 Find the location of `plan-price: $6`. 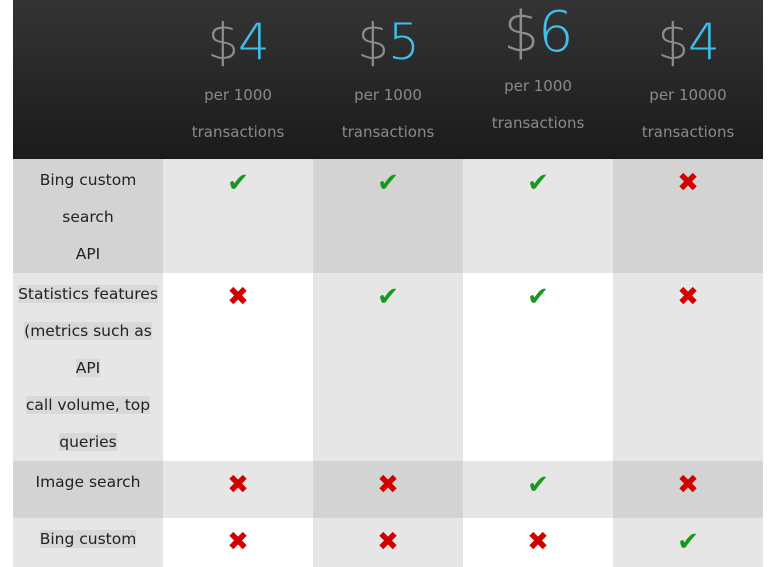

plan-price: $6 is located at coordinates (538, 38).